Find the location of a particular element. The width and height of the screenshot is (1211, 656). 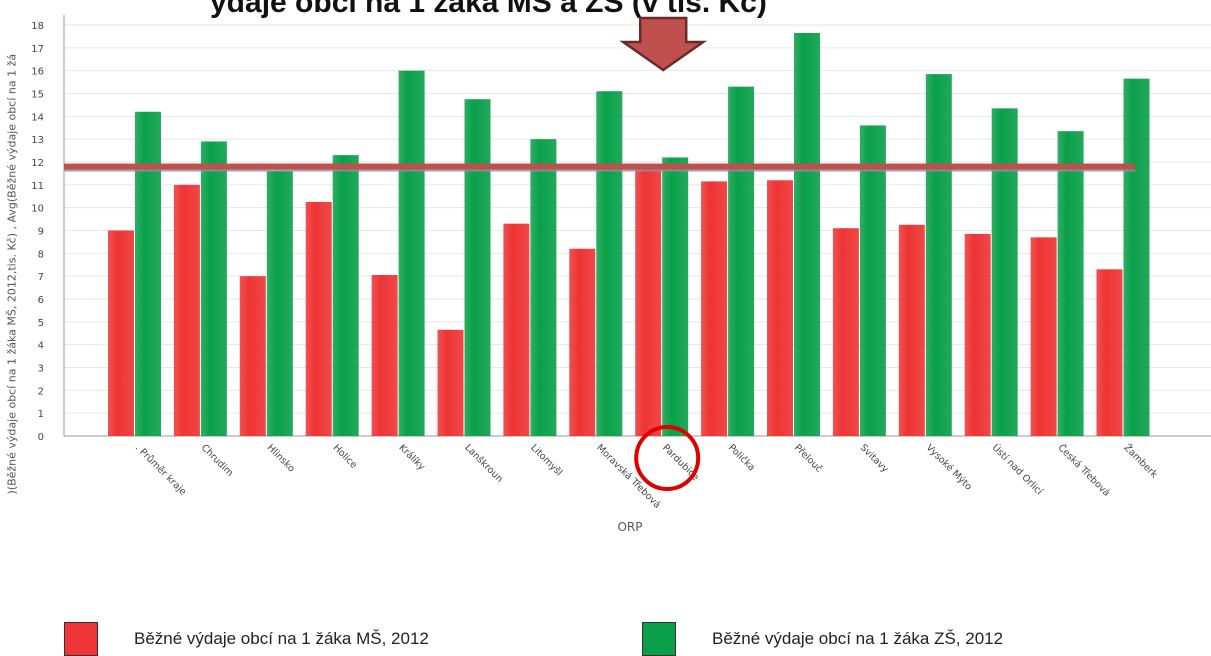

y-tick-label: 16 is located at coordinates (37, 72).